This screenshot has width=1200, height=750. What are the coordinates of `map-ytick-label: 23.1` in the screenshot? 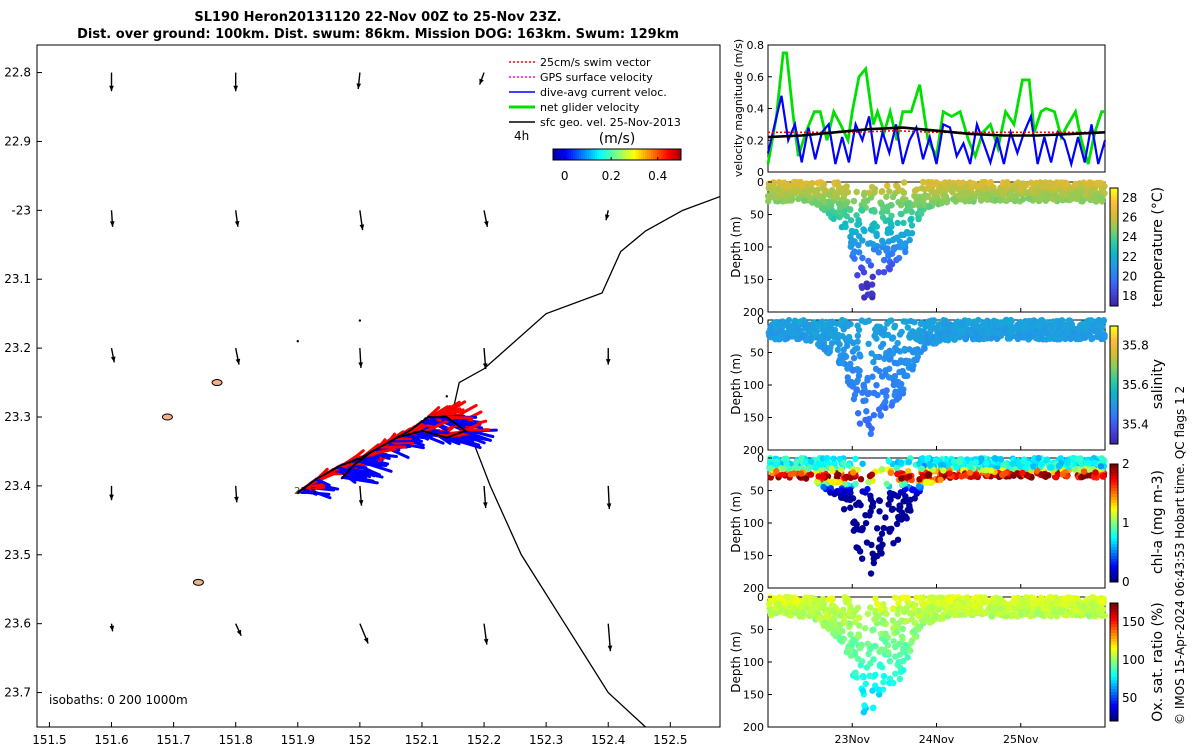 It's located at (17, 279).